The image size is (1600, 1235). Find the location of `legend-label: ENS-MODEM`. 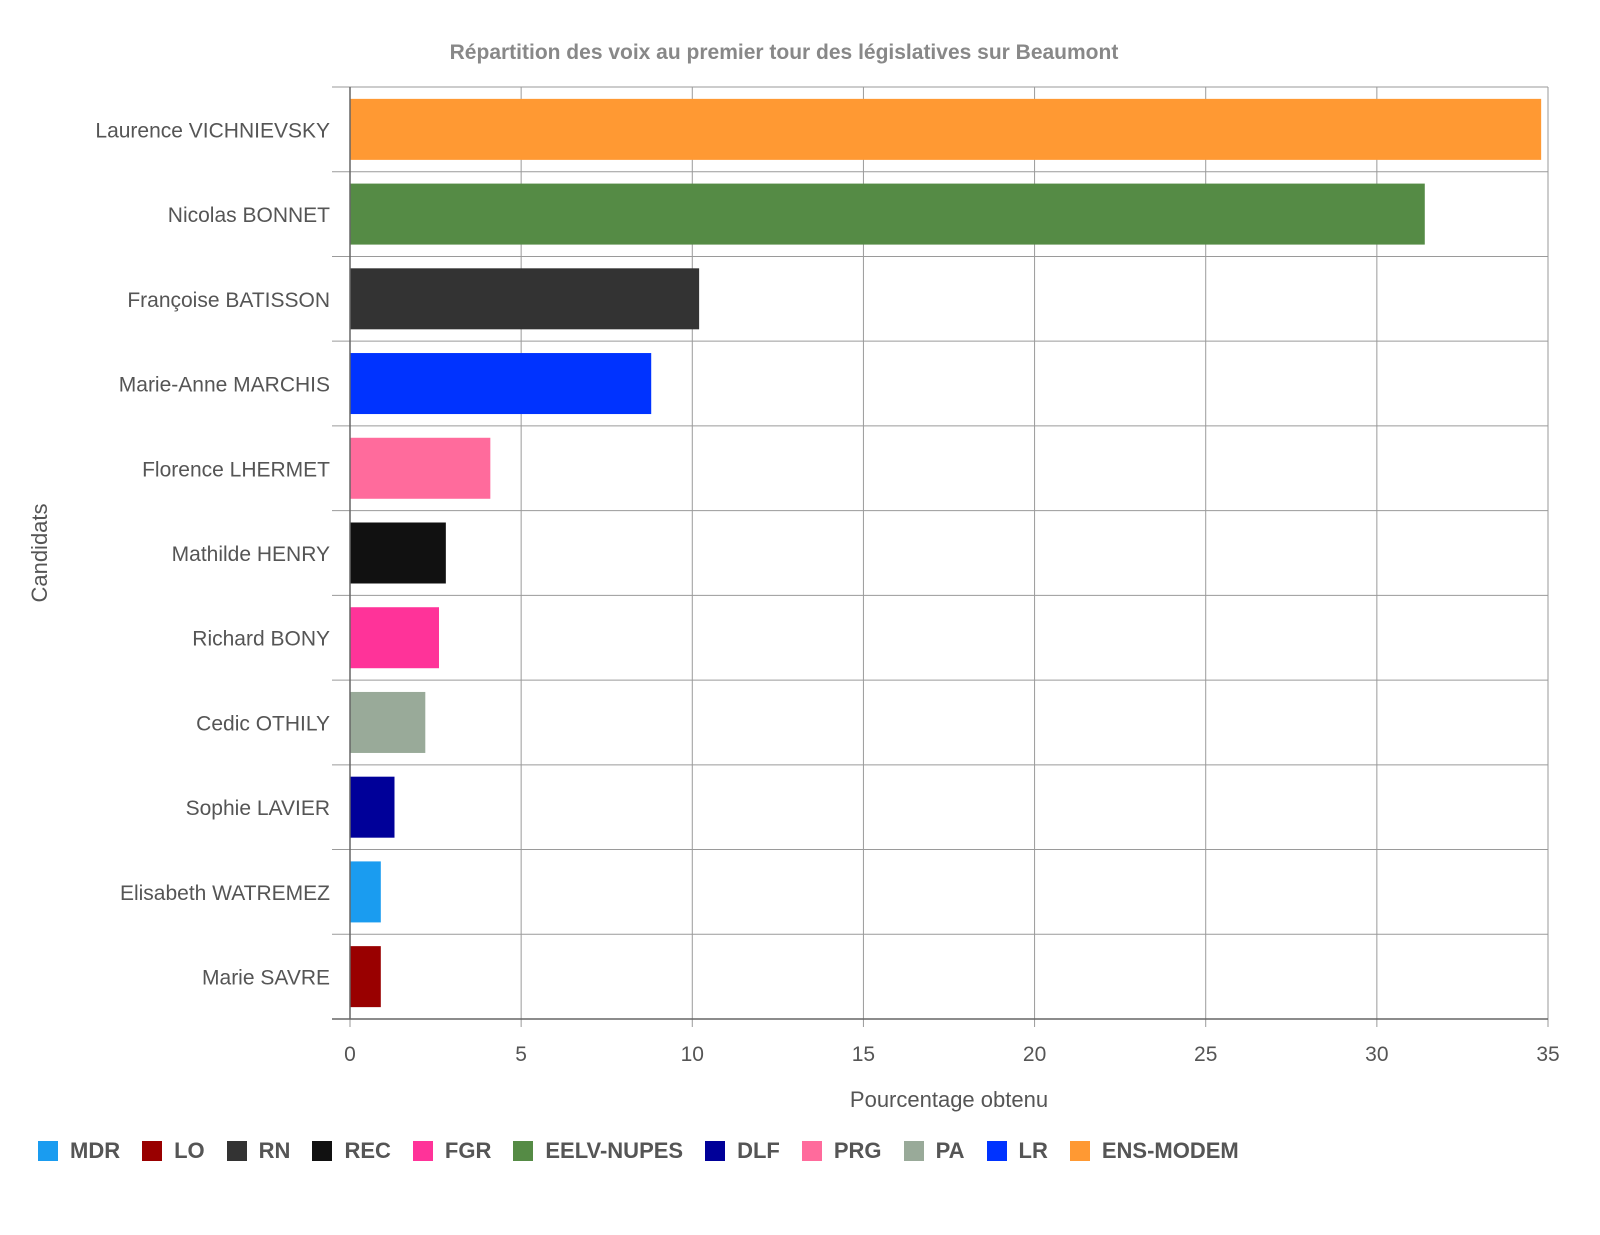

legend-label: ENS-MODEM is located at coordinates (1170, 1150).